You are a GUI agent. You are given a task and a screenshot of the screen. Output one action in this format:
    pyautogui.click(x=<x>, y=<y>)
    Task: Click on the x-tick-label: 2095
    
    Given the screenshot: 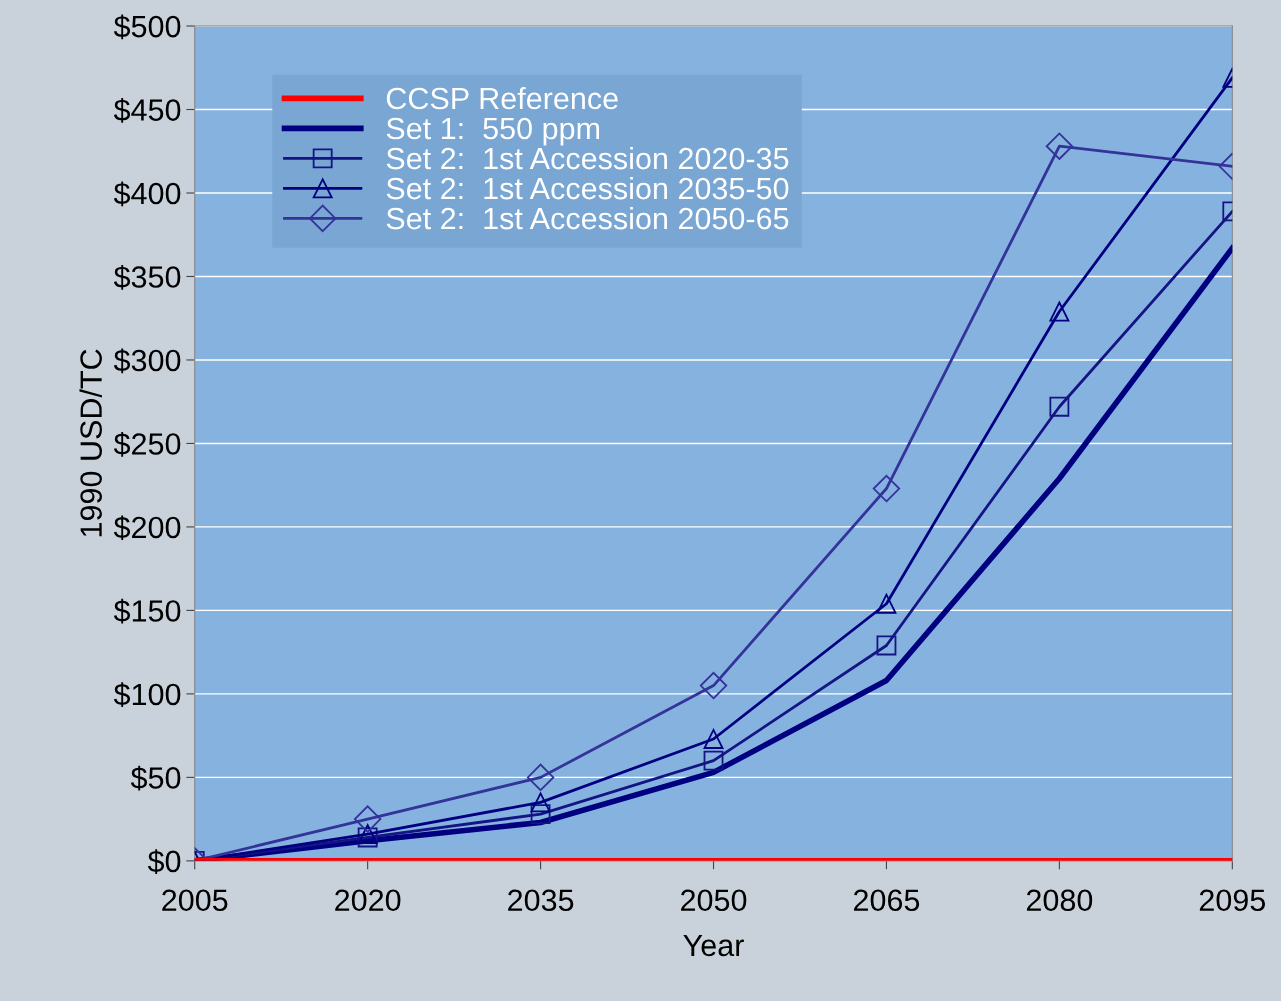 What is the action you would take?
    pyautogui.click(x=1232, y=900)
    